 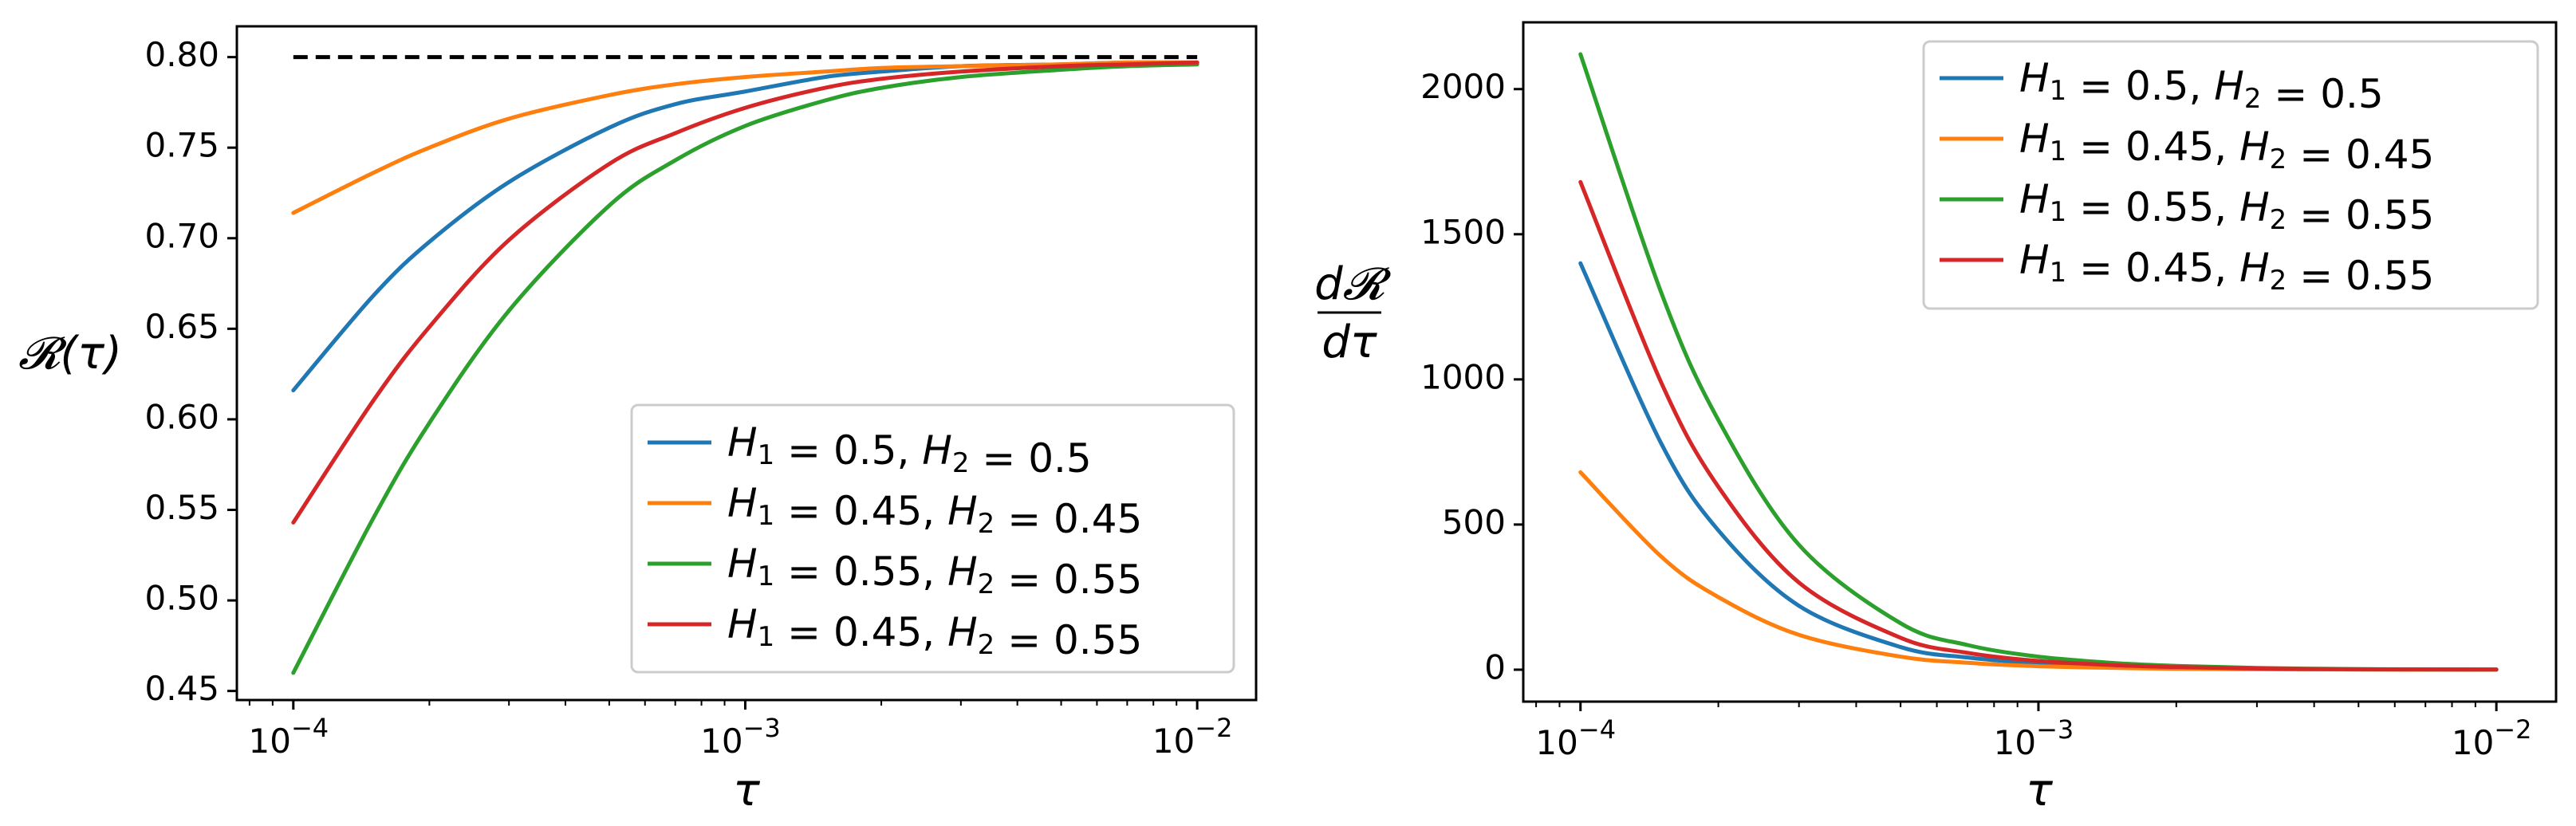 What do you see at coordinates (1349, 342) in the screenshot?
I see `y-axis-label-denominator: dτ` at bounding box center [1349, 342].